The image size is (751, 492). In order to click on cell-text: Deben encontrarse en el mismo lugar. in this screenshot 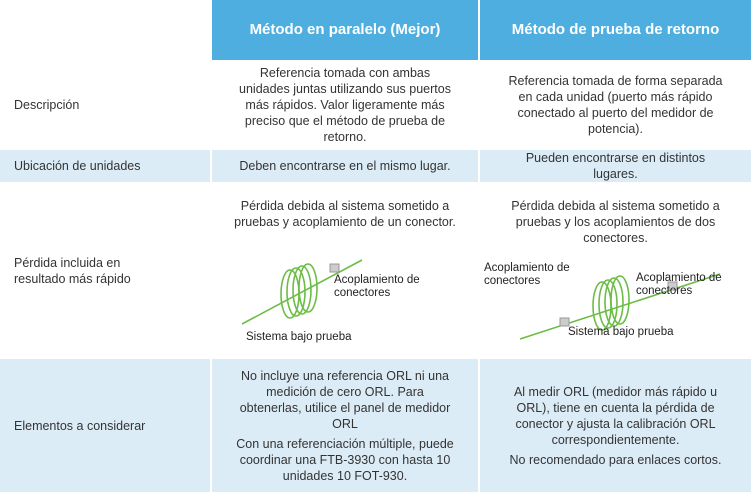, I will do `click(345, 166)`.